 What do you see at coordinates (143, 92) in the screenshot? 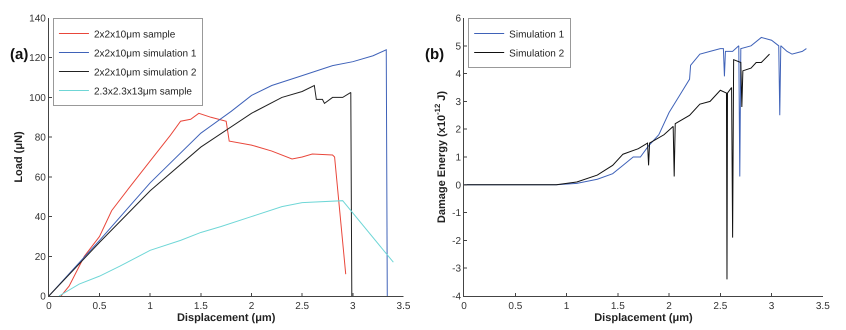
I see `legend-label: 2.3x2.3x13μm sample` at bounding box center [143, 92].